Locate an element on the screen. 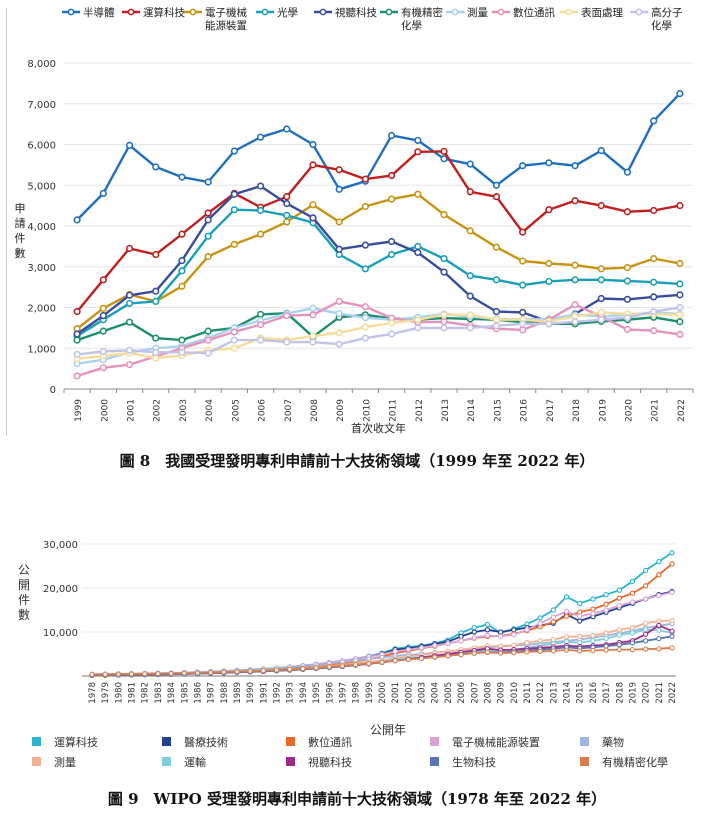 Image resolution: width=714 pixels, height=814 pixels. x-tick-label: 2015 is located at coordinates (498, 410).